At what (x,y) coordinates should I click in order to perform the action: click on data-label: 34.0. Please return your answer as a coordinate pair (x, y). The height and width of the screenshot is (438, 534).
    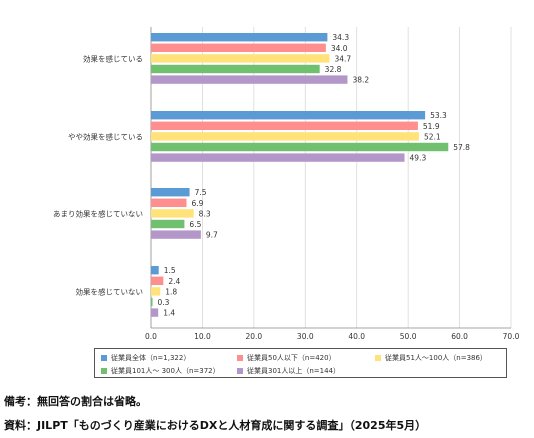
    Looking at the image, I should click on (339, 48).